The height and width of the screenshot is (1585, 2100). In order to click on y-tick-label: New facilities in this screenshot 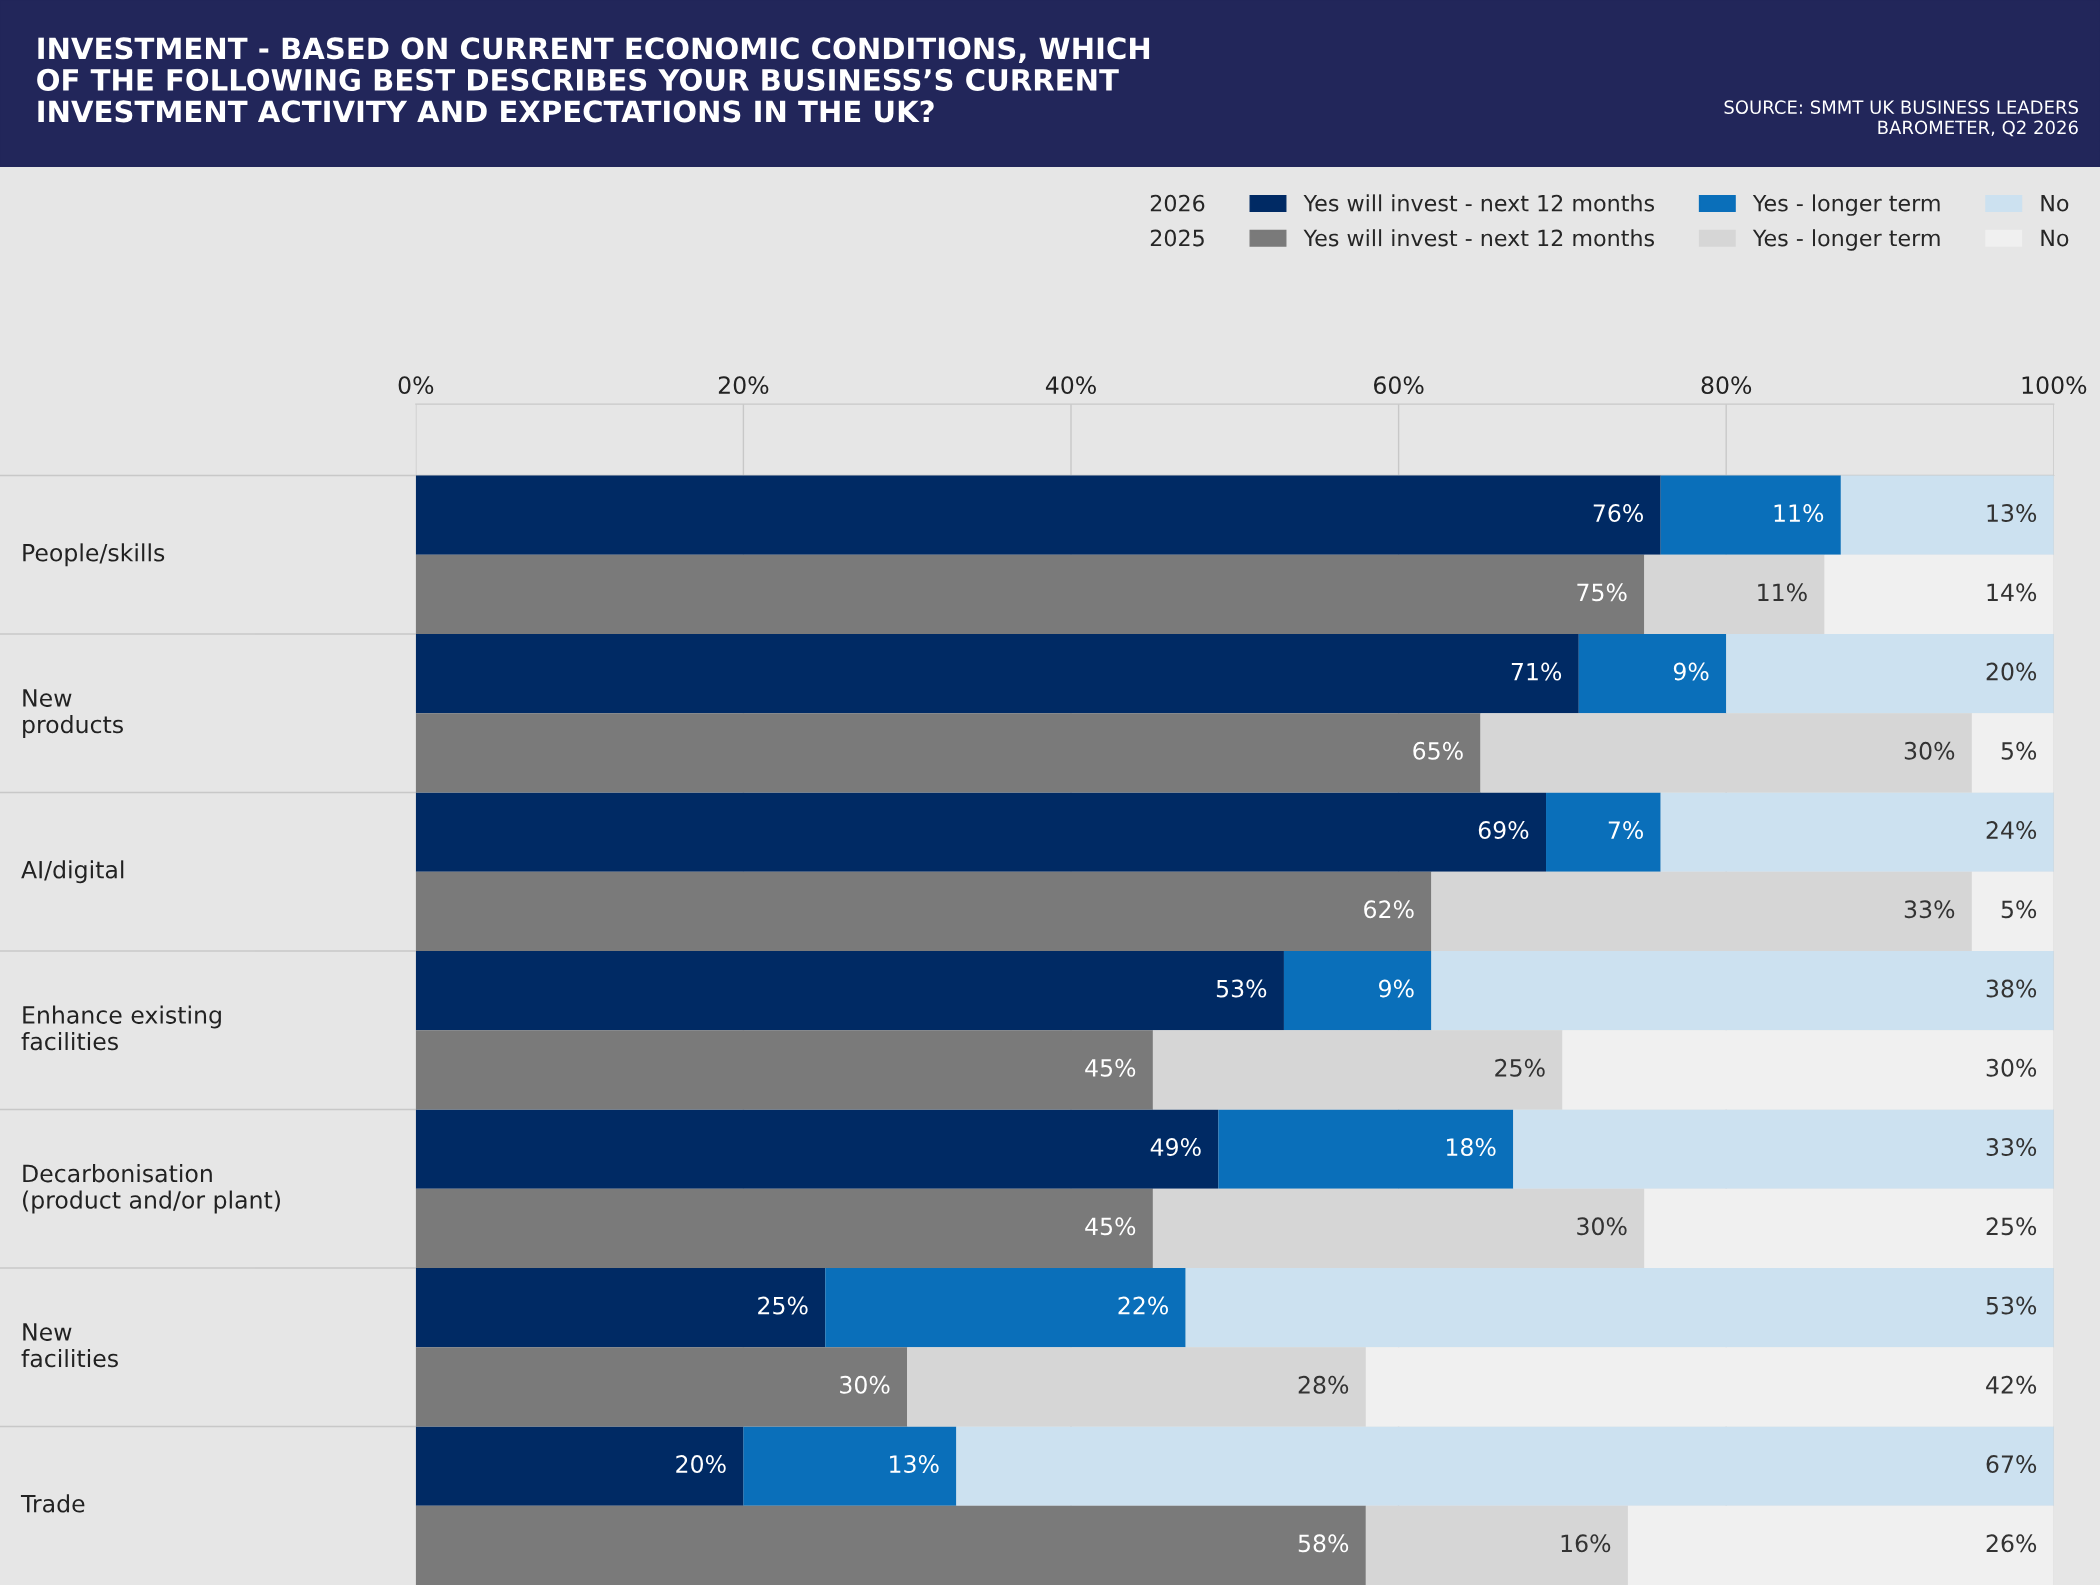, I will do `click(69, 1345)`.